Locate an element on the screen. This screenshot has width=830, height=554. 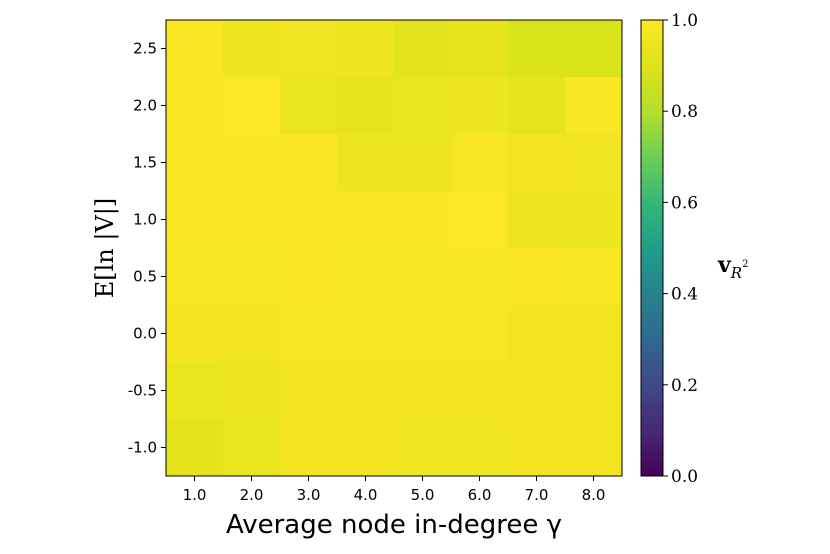
x-axis-ticks: 1.0 2.0 3.0 4.0 5.0 6.0 7.0 8.0 is located at coordinates (394, 490).